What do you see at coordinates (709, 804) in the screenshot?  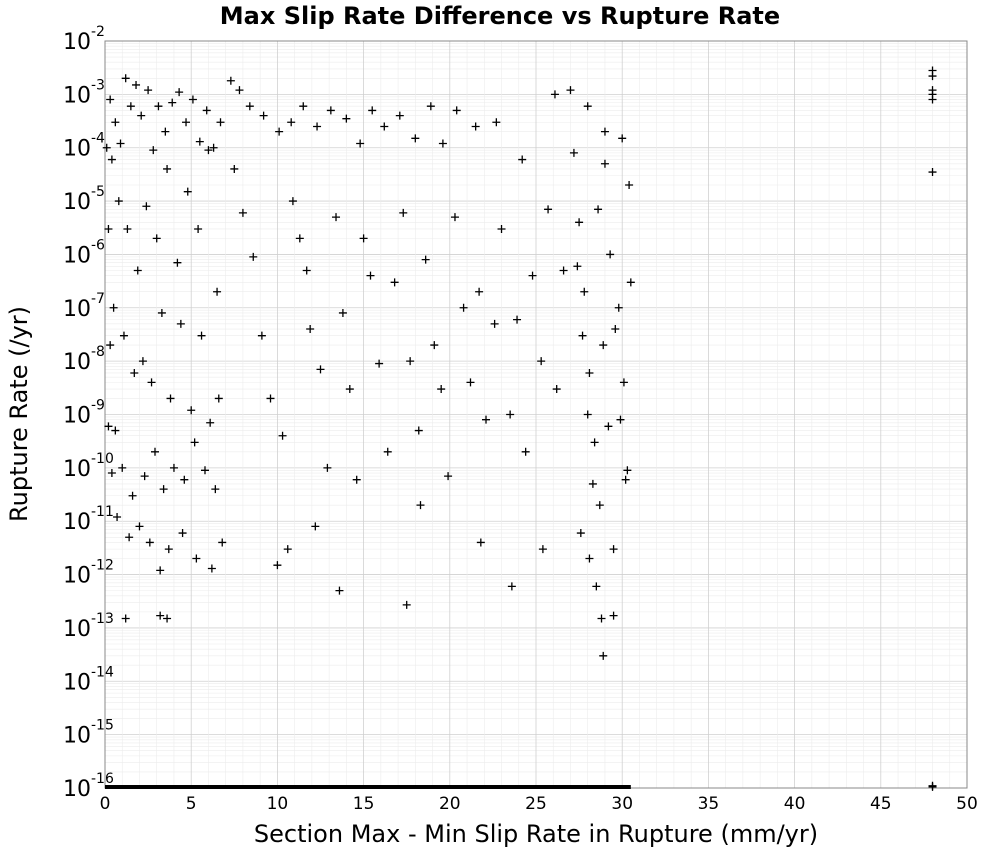 I see `x-tick-label: 35` at bounding box center [709, 804].